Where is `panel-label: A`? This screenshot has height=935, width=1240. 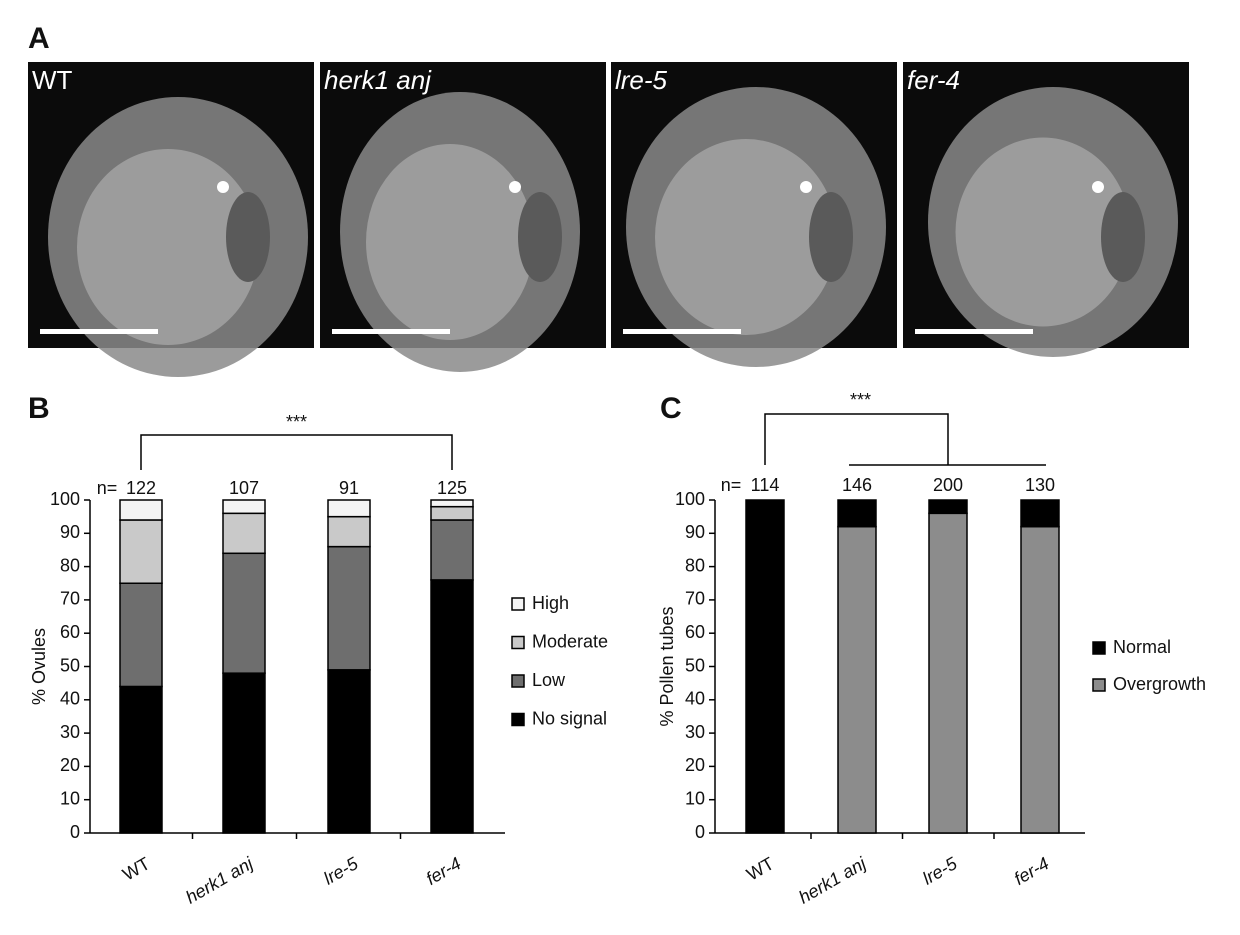
panel-label: A is located at coordinates (39, 38).